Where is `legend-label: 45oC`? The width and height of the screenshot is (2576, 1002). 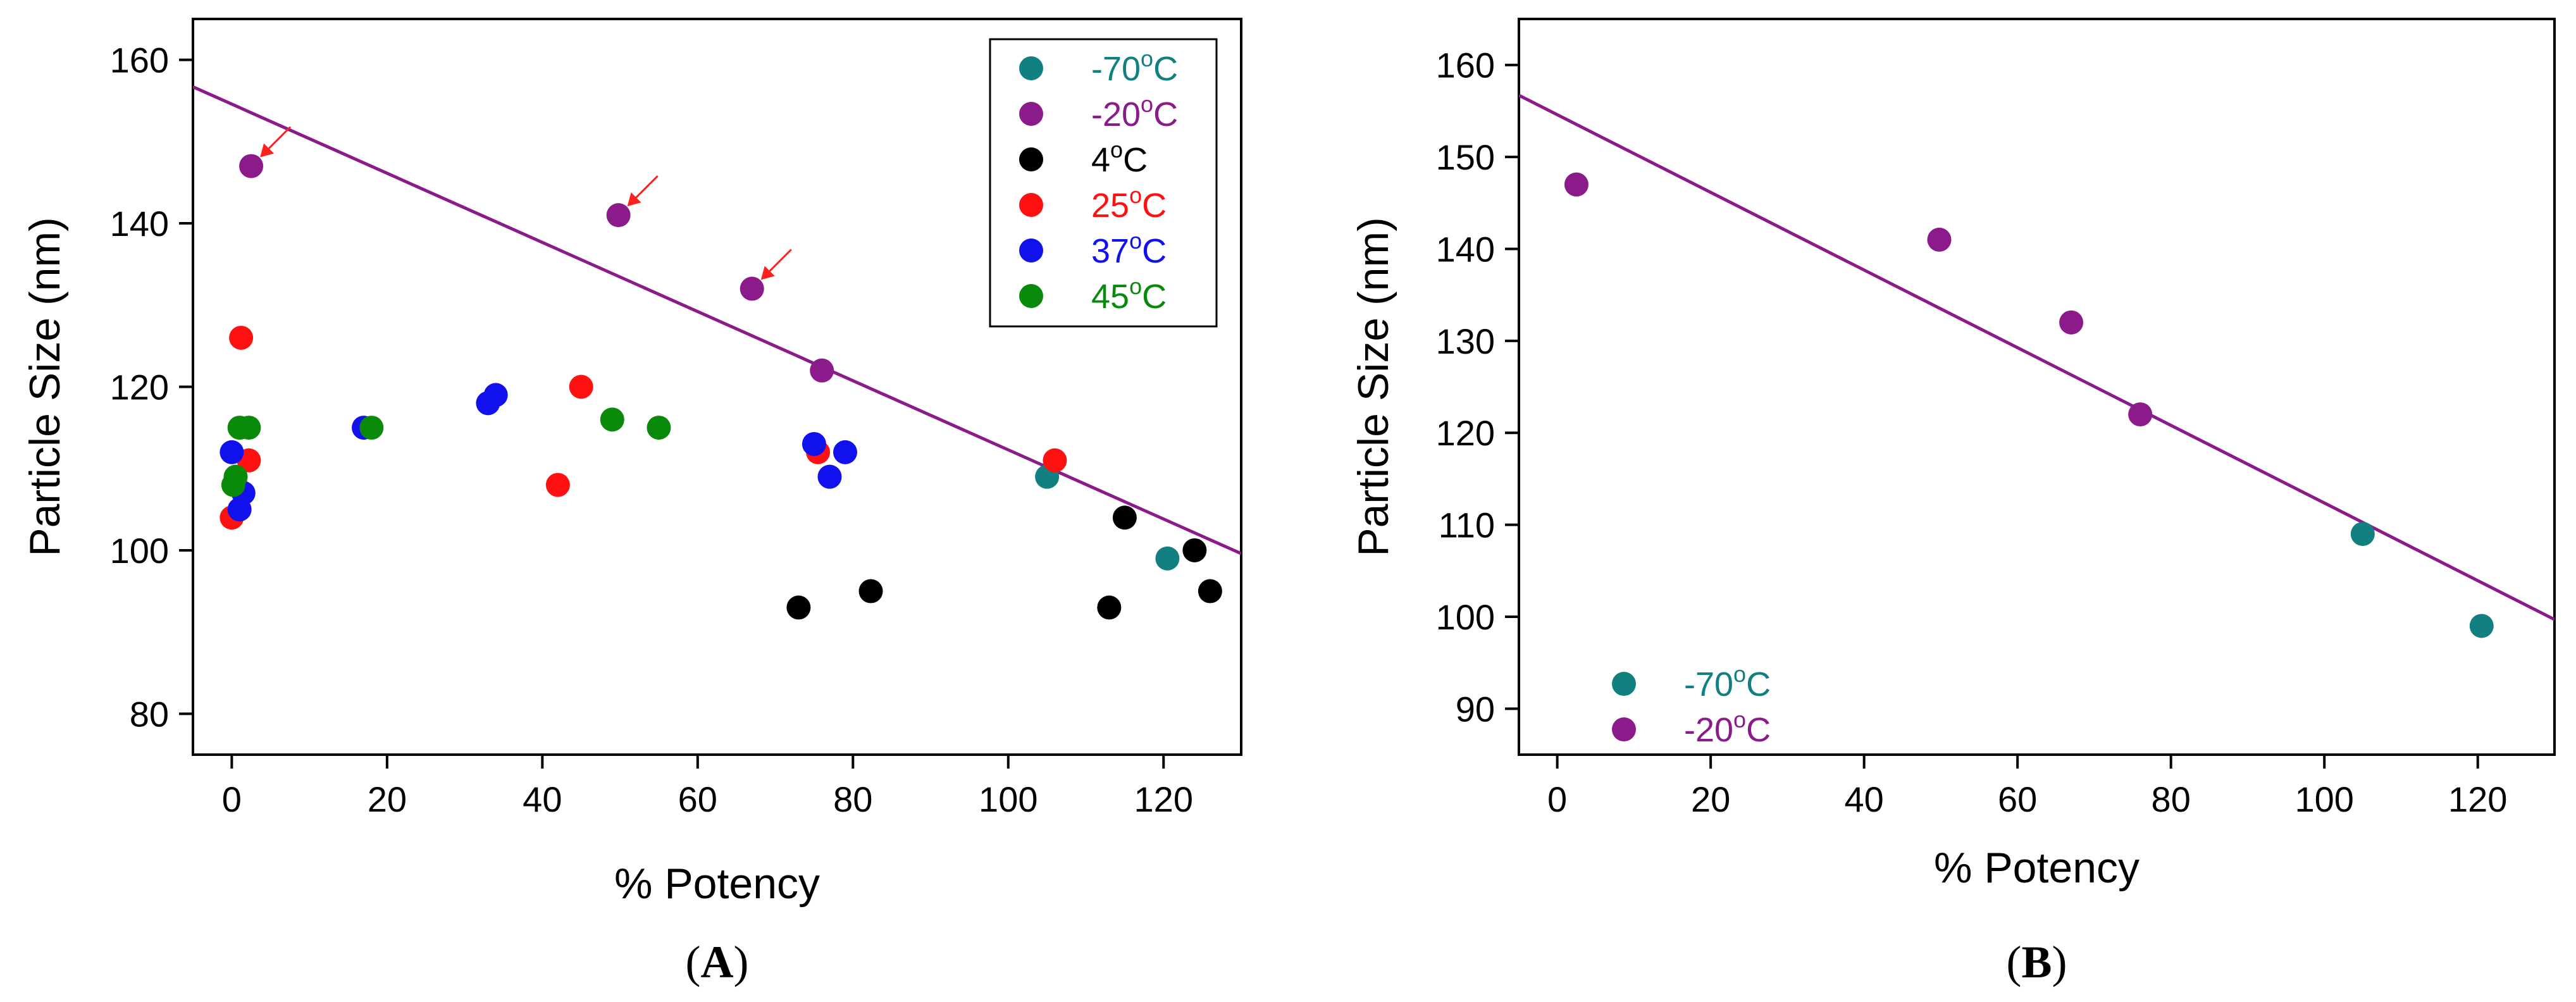
legend-label: 45oC is located at coordinates (1129, 294).